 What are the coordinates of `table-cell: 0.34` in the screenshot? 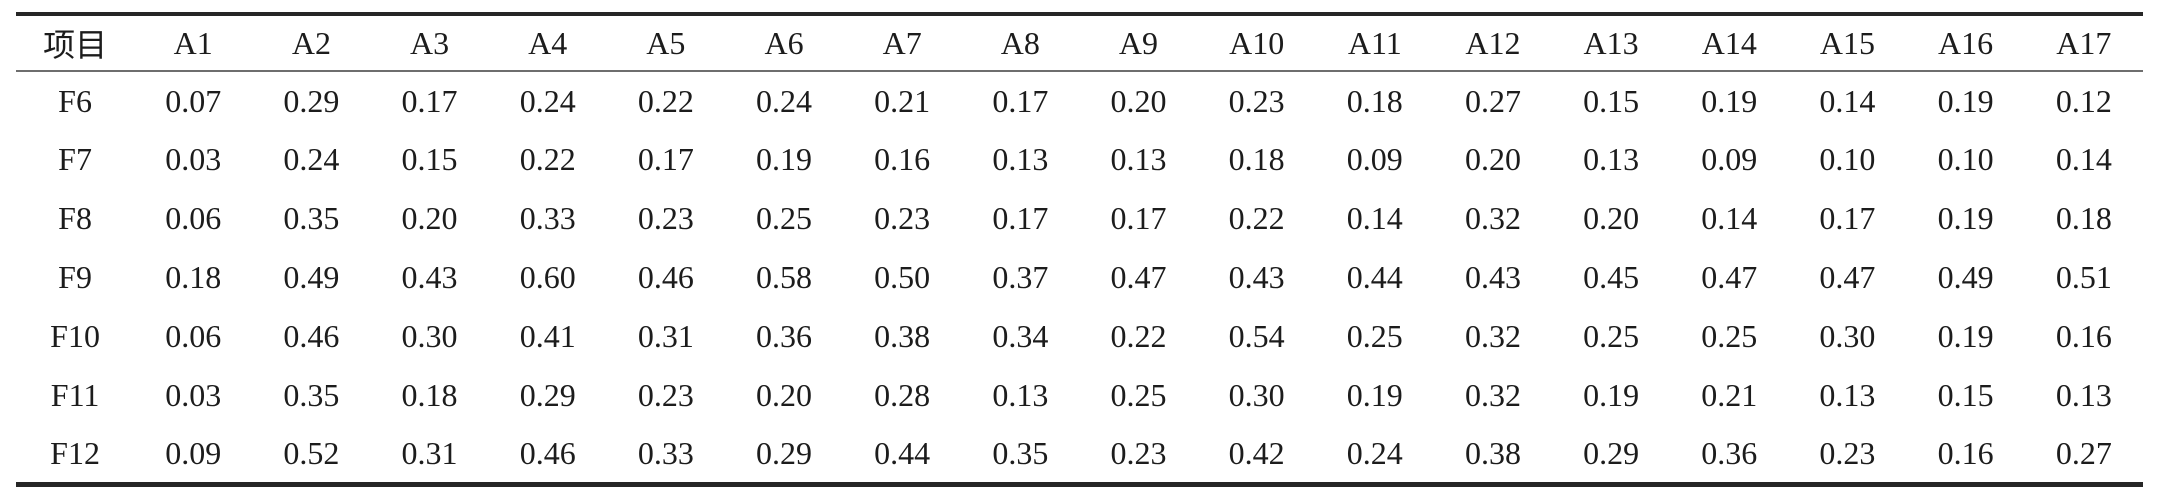 It's located at (1020, 336).